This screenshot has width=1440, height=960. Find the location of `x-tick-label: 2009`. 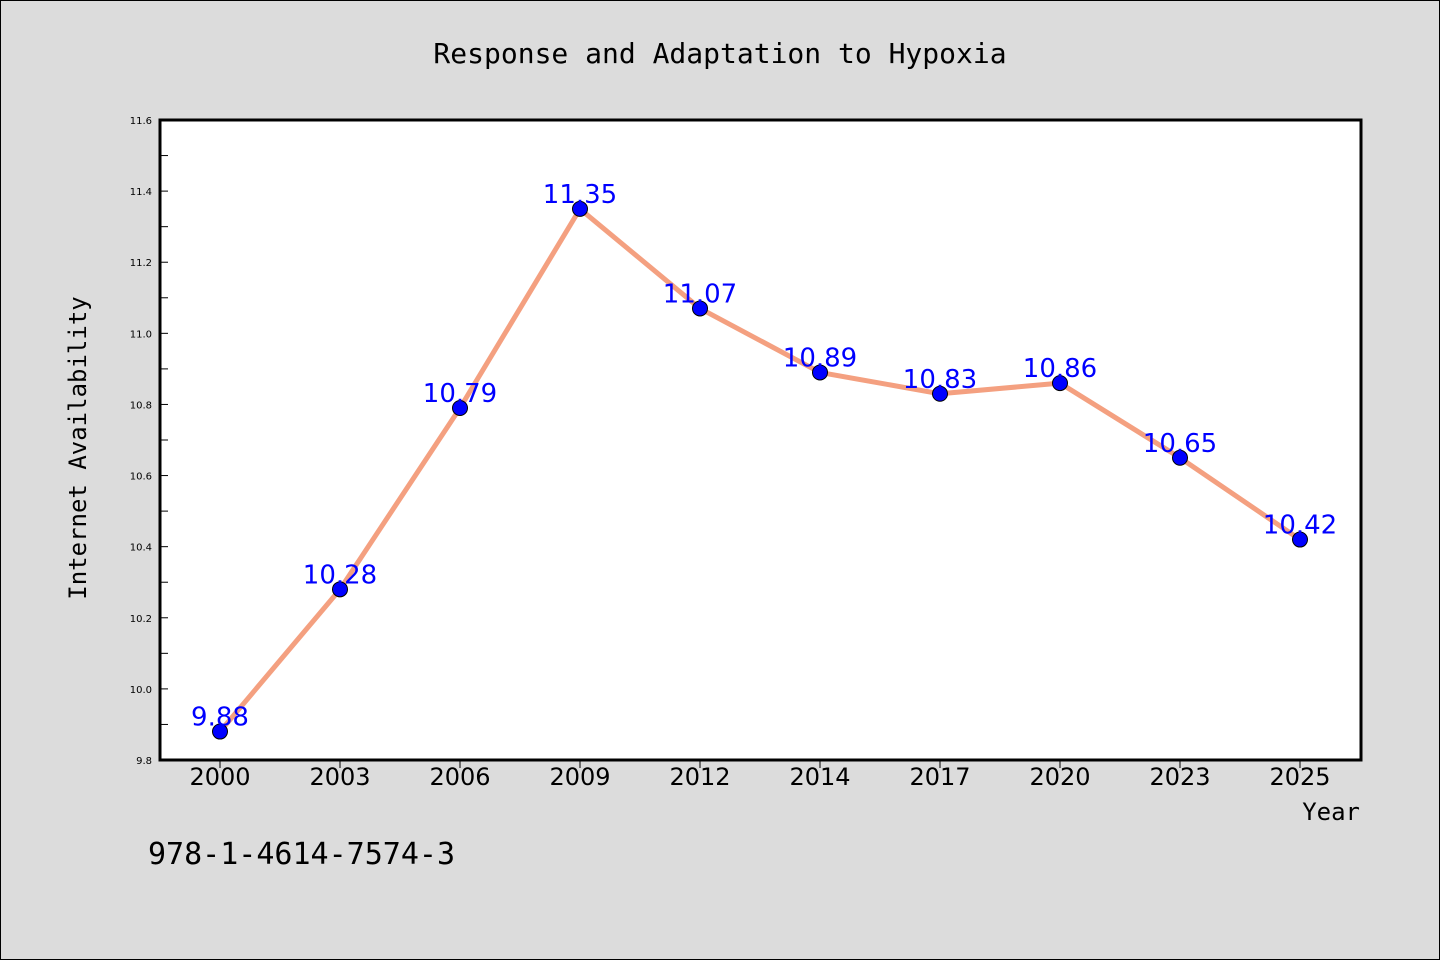

x-tick-label: 2009 is located at coordinates (579, 777).